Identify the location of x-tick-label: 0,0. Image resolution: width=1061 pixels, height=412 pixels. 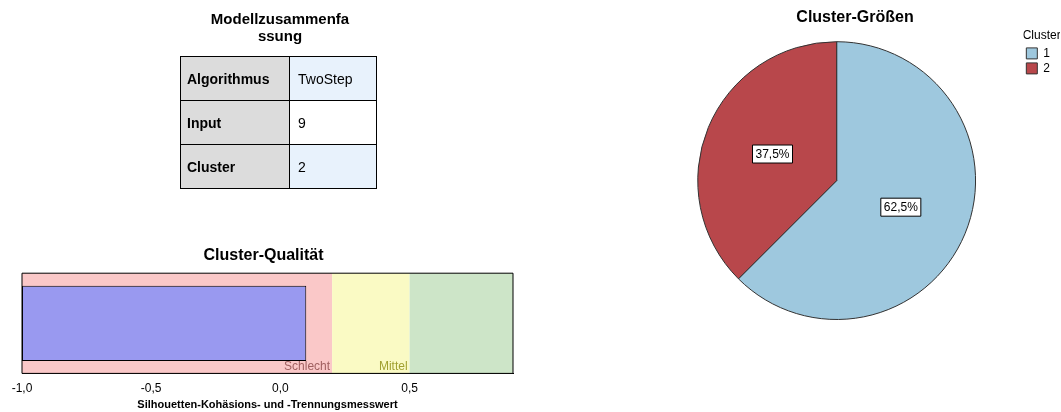
(281, 387).